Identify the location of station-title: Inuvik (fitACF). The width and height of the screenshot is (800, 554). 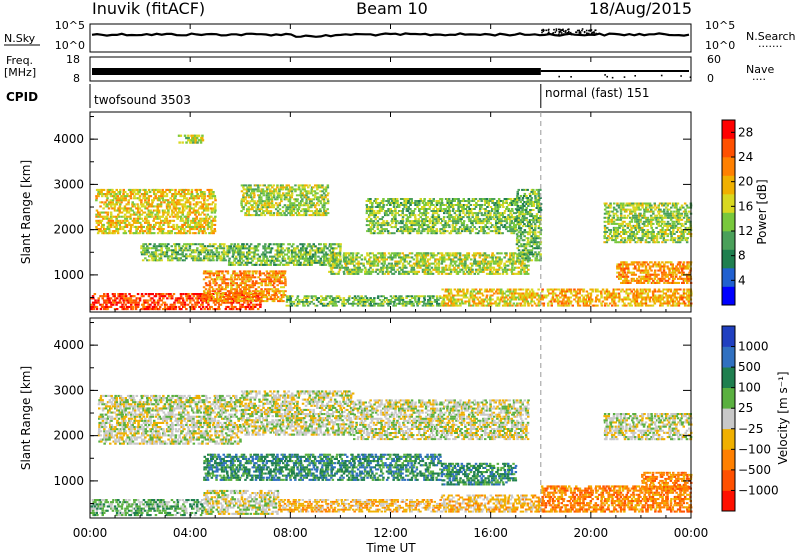
(148, 9).